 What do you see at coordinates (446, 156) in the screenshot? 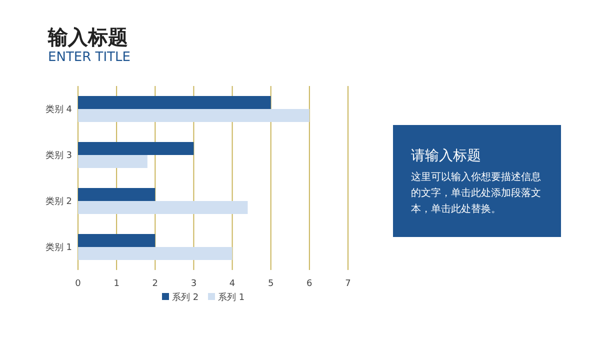
I see `text: 请输入标题` at bounding box center [446, 156].